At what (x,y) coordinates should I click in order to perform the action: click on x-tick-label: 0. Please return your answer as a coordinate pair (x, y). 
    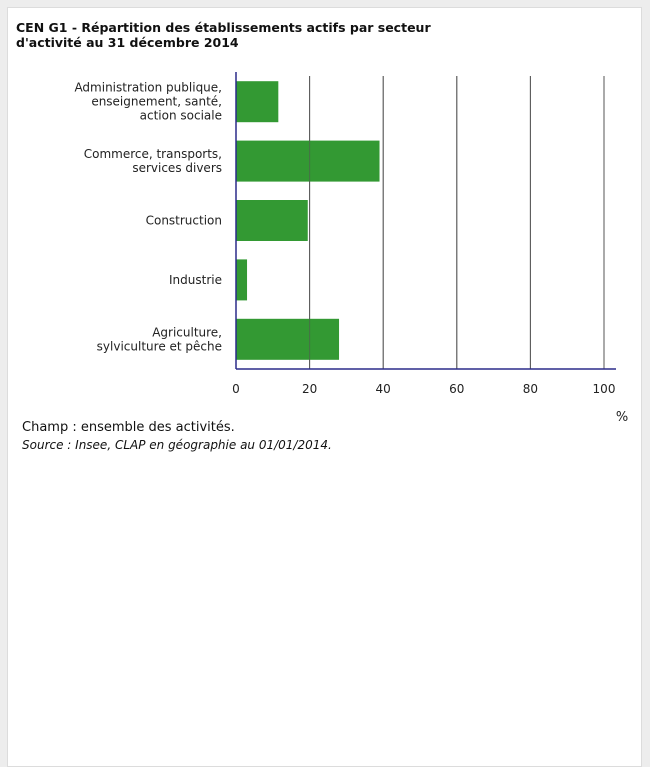
    Looking at the image, I should click on (236, 389).